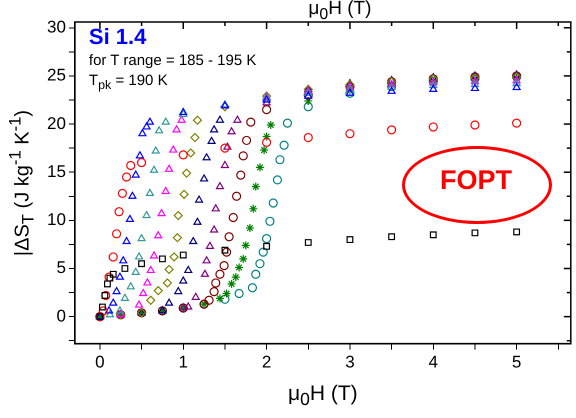 This screenshot has height=418, width=576. I want to click on y-tick-label: 30, so click(56, 26).